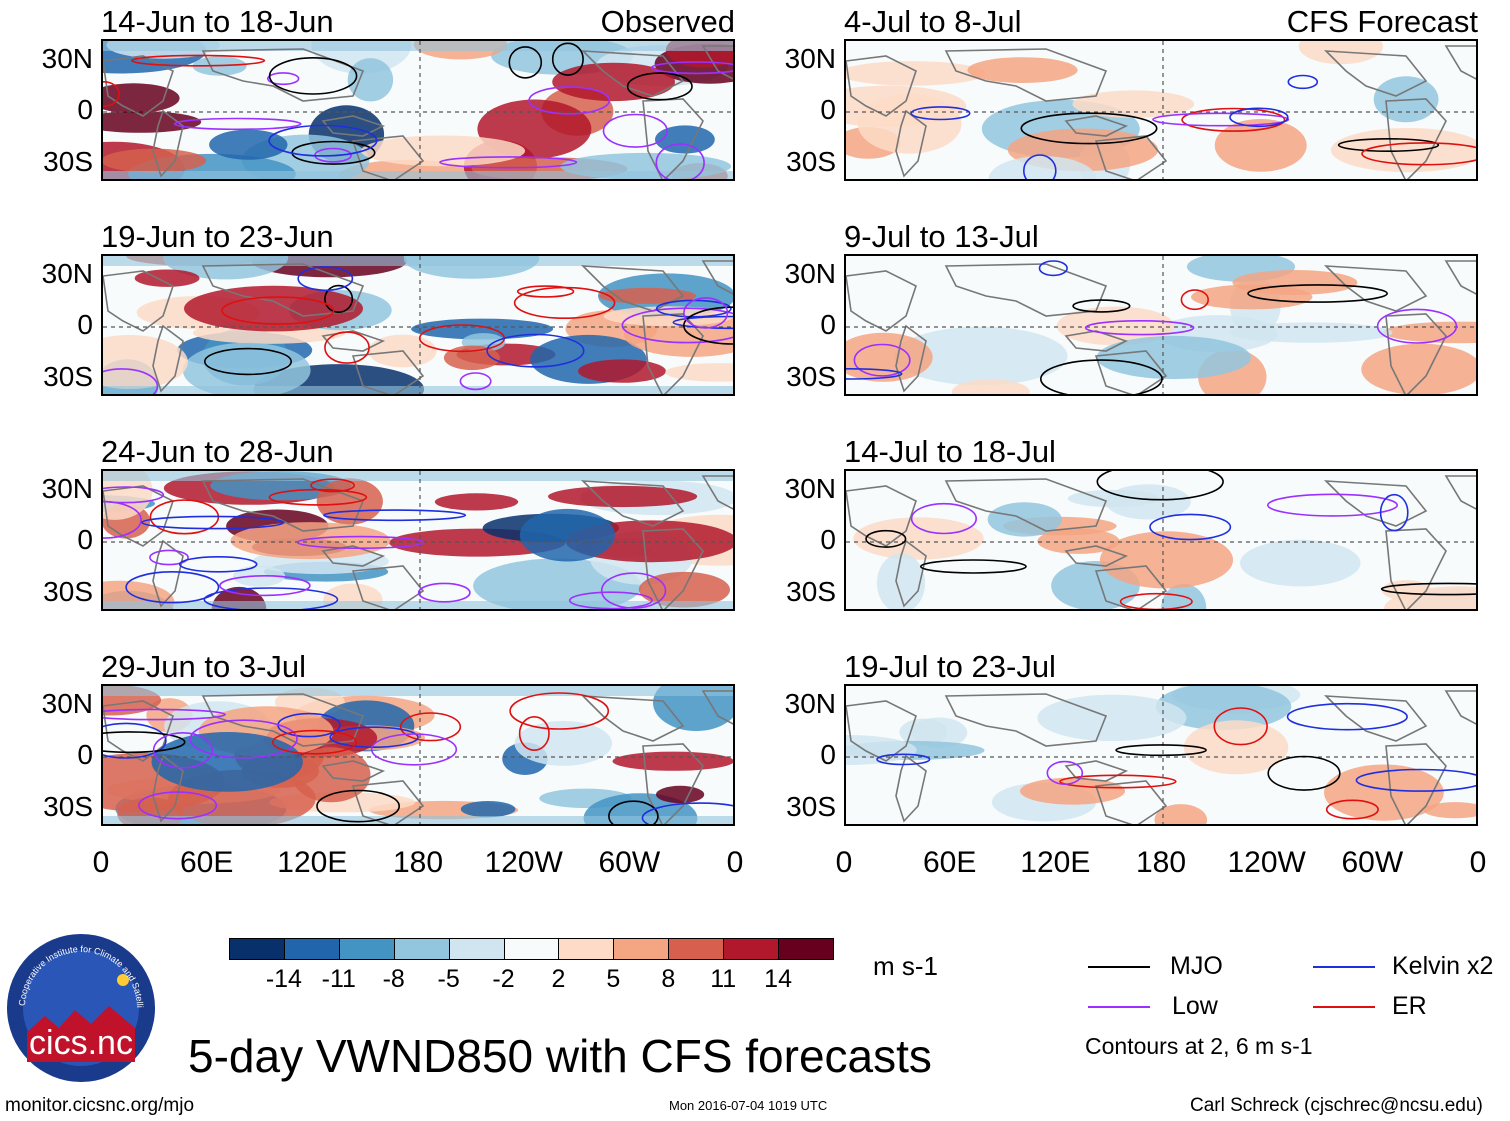 This screenshot has width=1510, height=1121. I want to click on legend-low-line, so click(1119, 1007).